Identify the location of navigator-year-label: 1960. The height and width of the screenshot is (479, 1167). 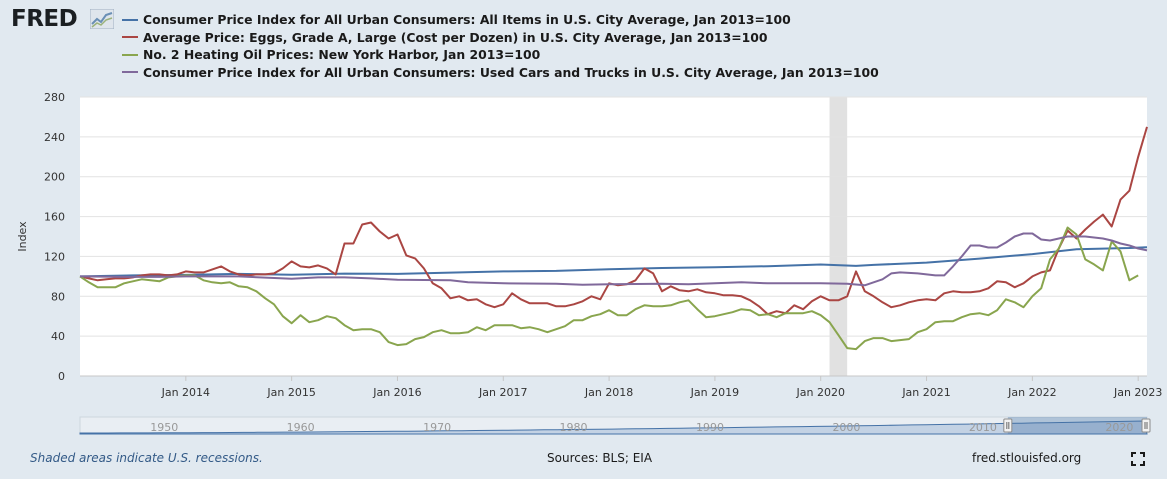
(301, 427).